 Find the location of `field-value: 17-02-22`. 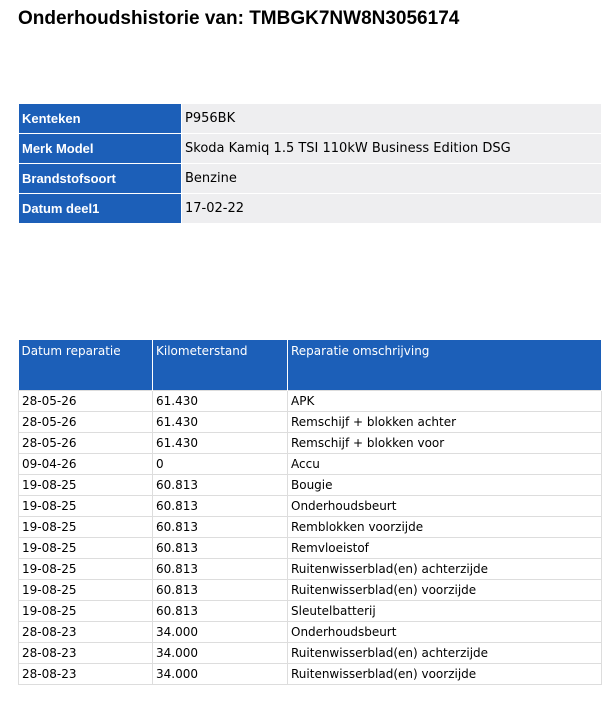

field-value: 17-02-22 is located at coordinates (391, 208).